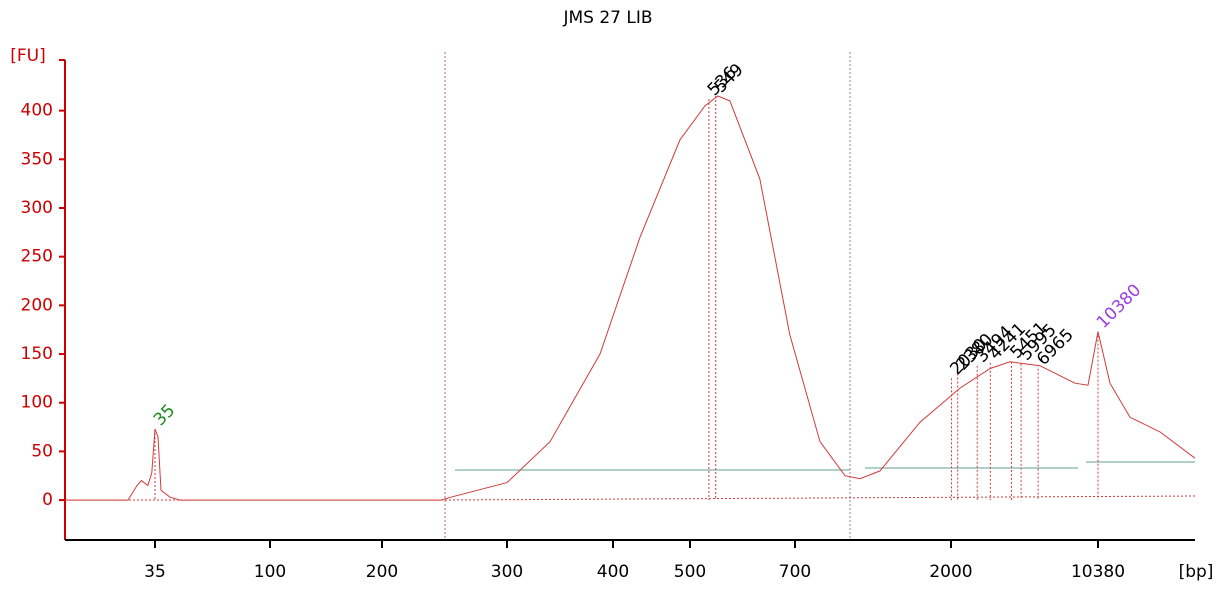 This screenshot has width=1216, height=594. I want to click on x-axis-label: [bp], so click(1196, 572).